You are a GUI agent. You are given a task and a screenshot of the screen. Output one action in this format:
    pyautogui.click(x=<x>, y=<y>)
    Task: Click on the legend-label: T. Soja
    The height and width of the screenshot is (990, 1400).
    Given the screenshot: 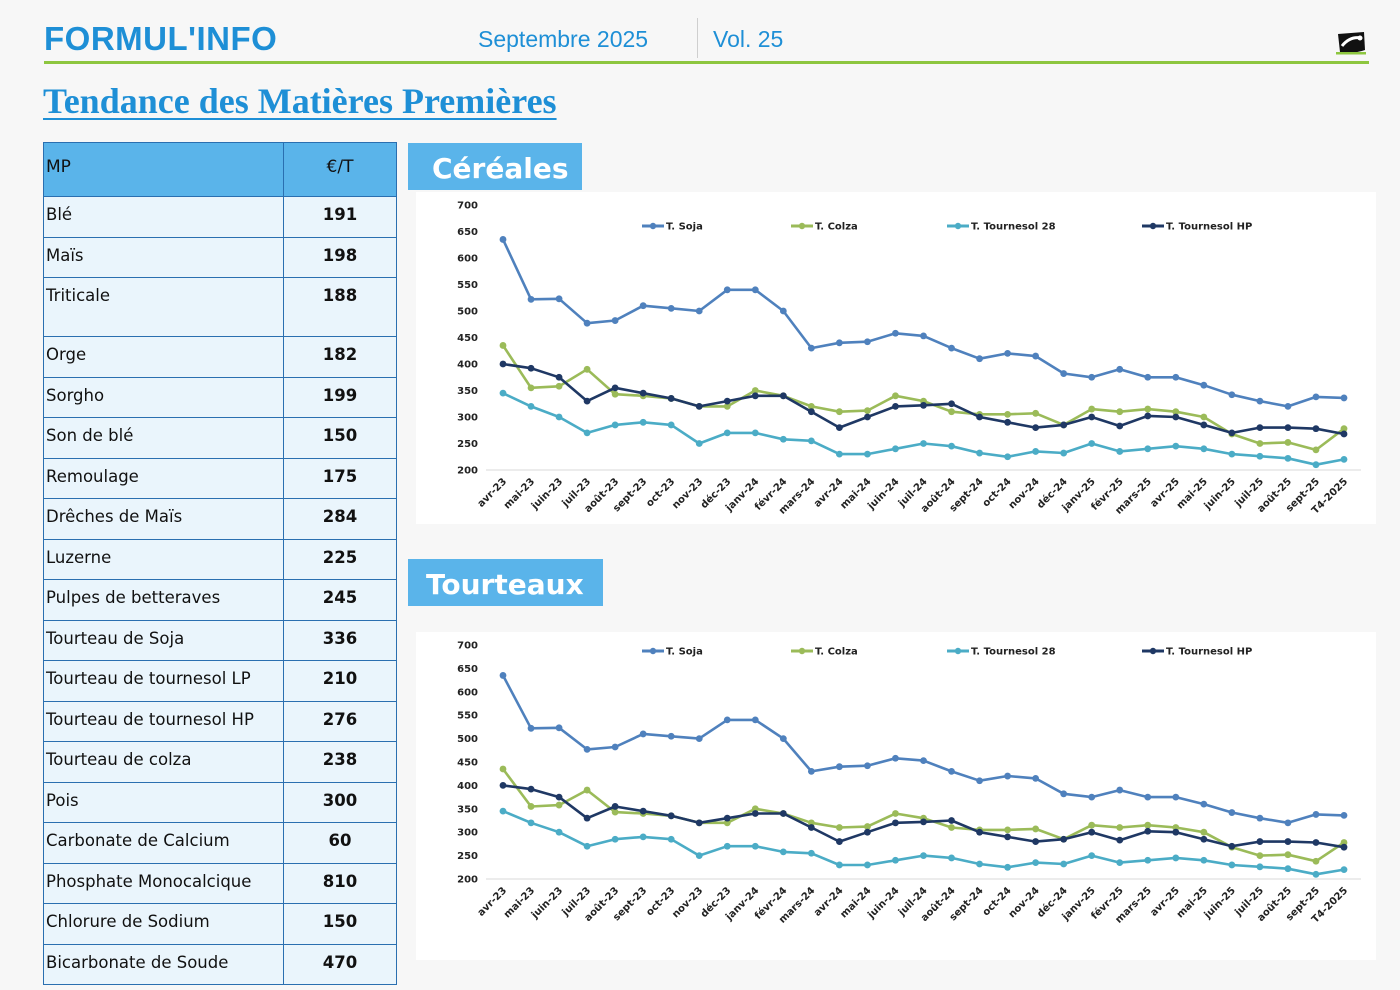 What is the action you would take?
    pyautogui.click(x=684, y=227)
    